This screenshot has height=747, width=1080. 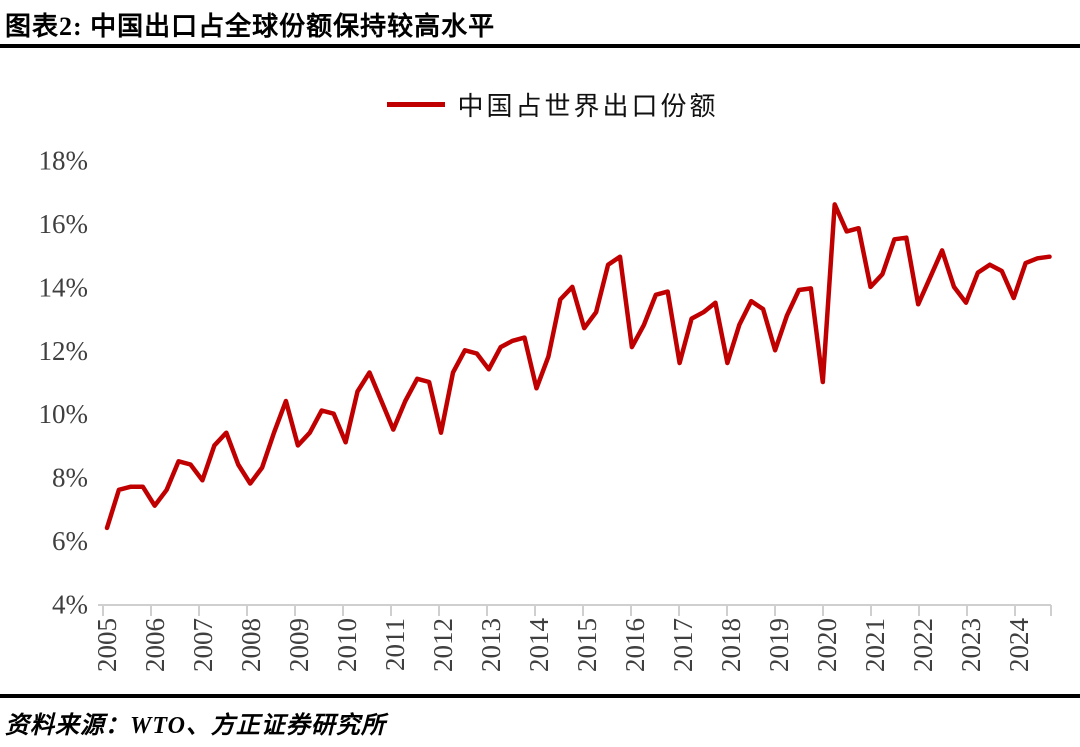 I want to click on x-axis-label: 2021, so click(x=875, y=645).